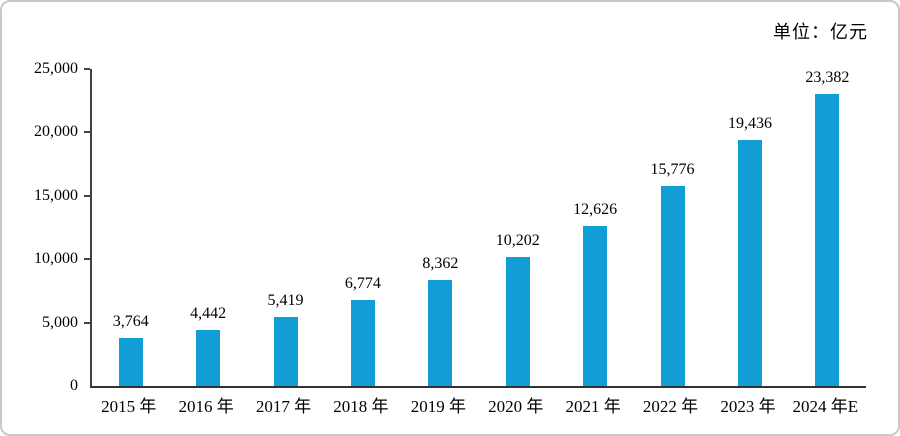 The image size is (900, 436). Describe the element at coordinates (40, 227) in the screenshot. I see `y-axis: 0 5,000 10,000 15,000 20,000 25,000` at that location.